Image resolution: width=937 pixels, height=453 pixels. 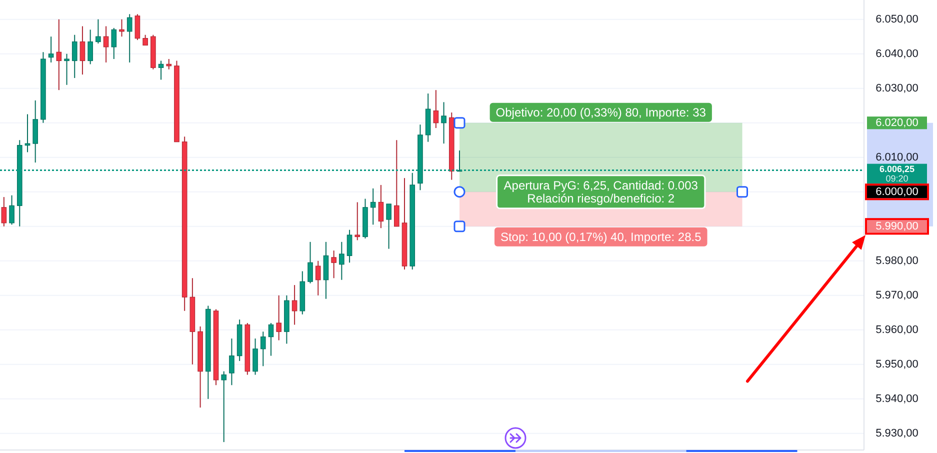 I want to click on y-tick-label: 5.950,00, so click(x=897, y=364).